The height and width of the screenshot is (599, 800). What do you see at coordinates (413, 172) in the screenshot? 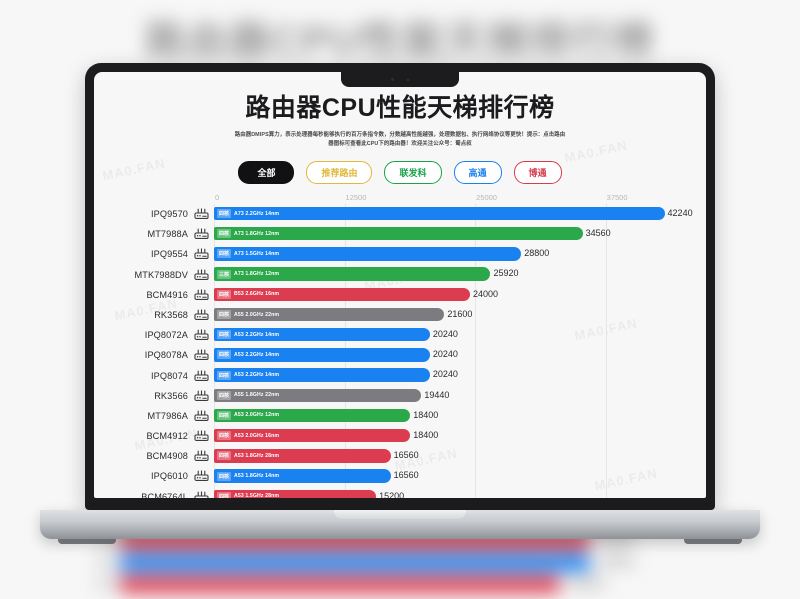
I see `filter-chip-2: 联发科` at bounding box center [413, 172].